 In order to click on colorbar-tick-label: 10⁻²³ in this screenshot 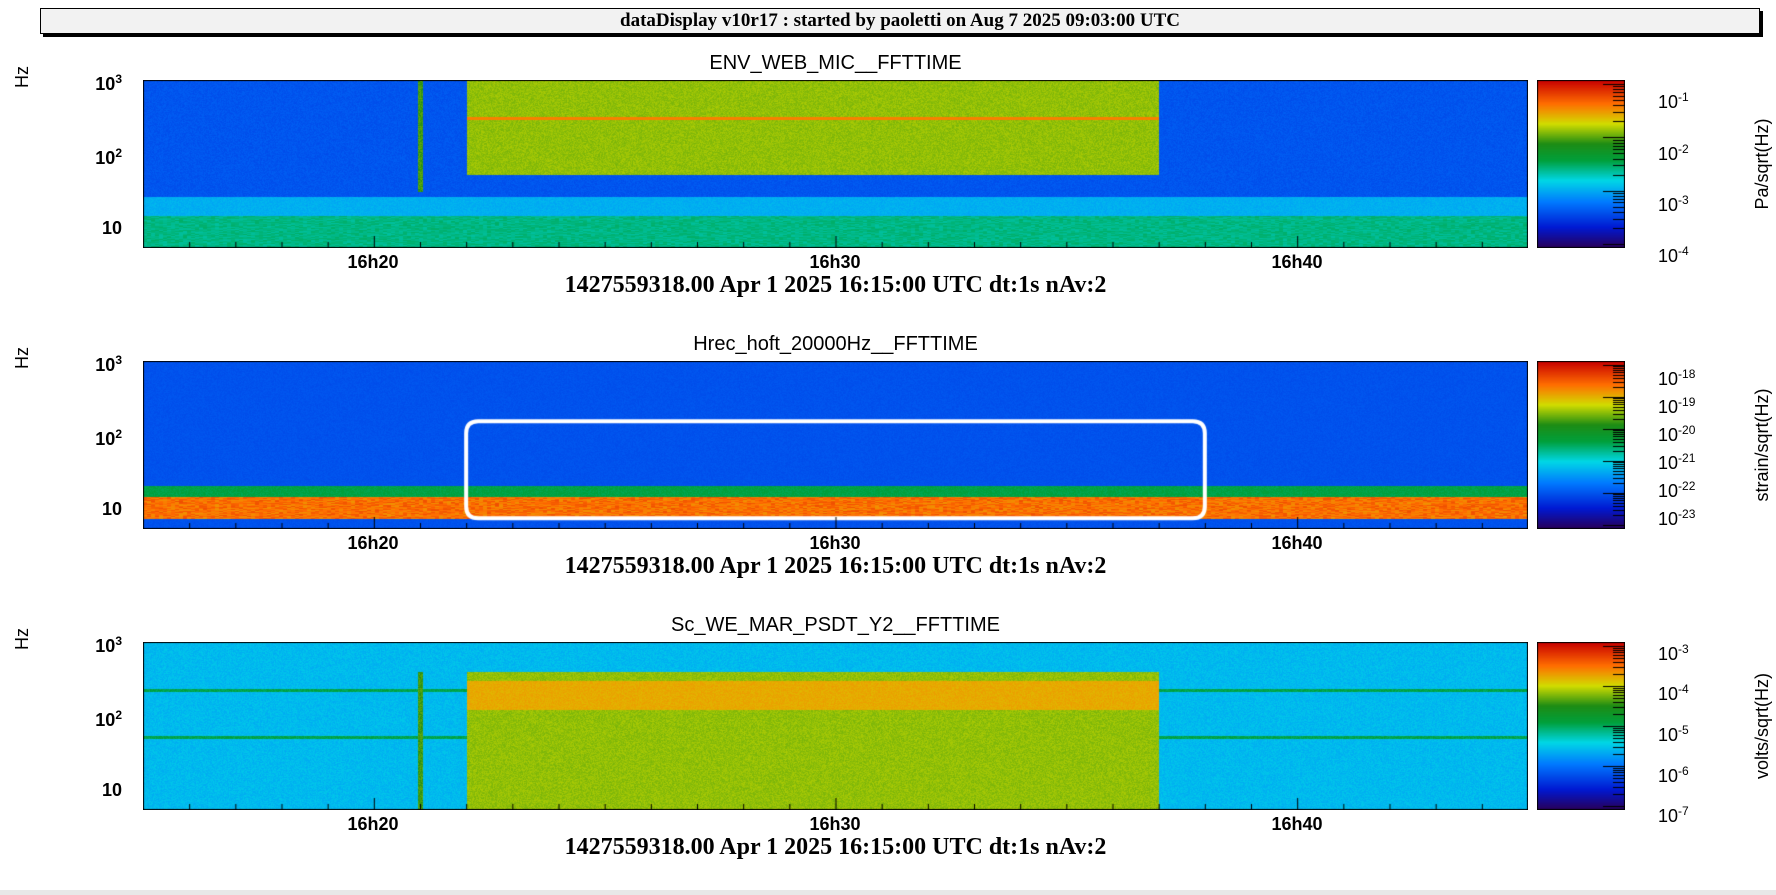, I will do `click(1677, 518)`.